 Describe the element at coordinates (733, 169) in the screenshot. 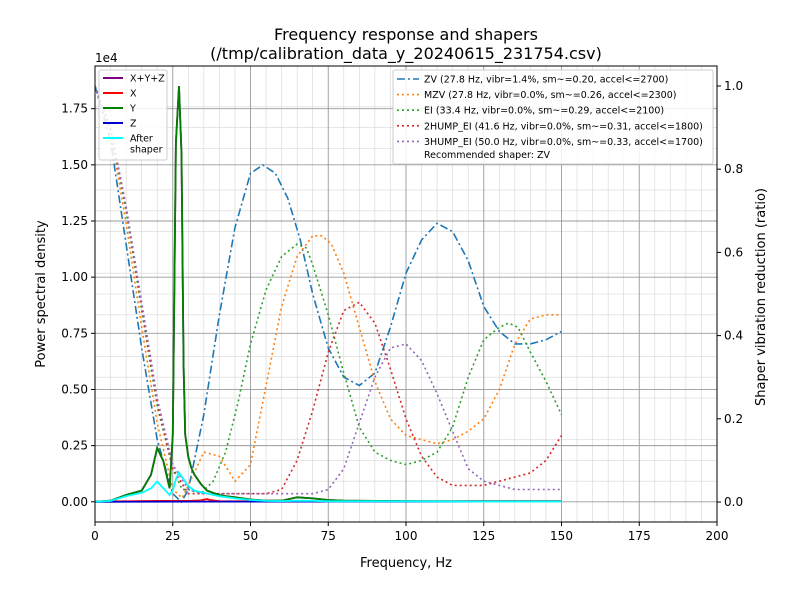

I see `y-right-tick-label: 0.8` at that location.